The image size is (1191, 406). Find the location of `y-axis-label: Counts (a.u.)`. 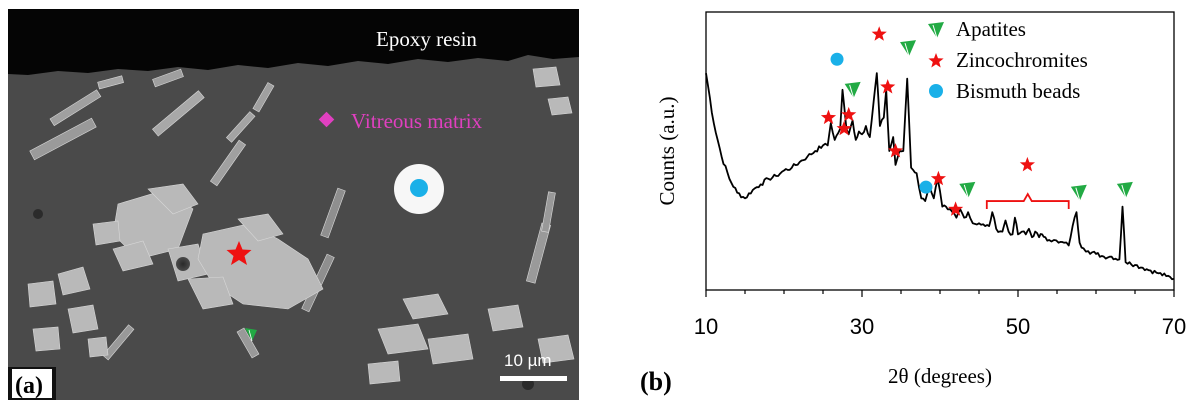

y-axis-label: Counts (a.u.) is located at coordinates (667, 150).